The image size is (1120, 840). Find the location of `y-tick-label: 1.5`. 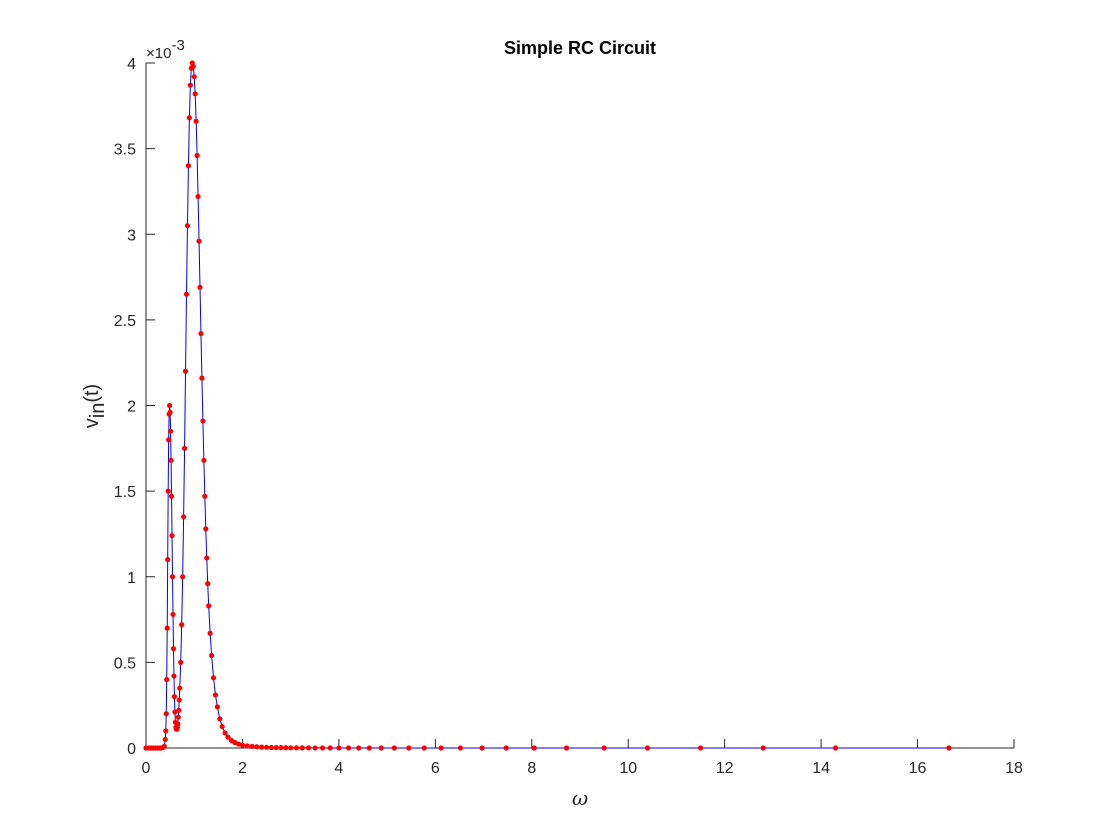

y-tick-label: 1.5 is located at coordinates (125, 492).